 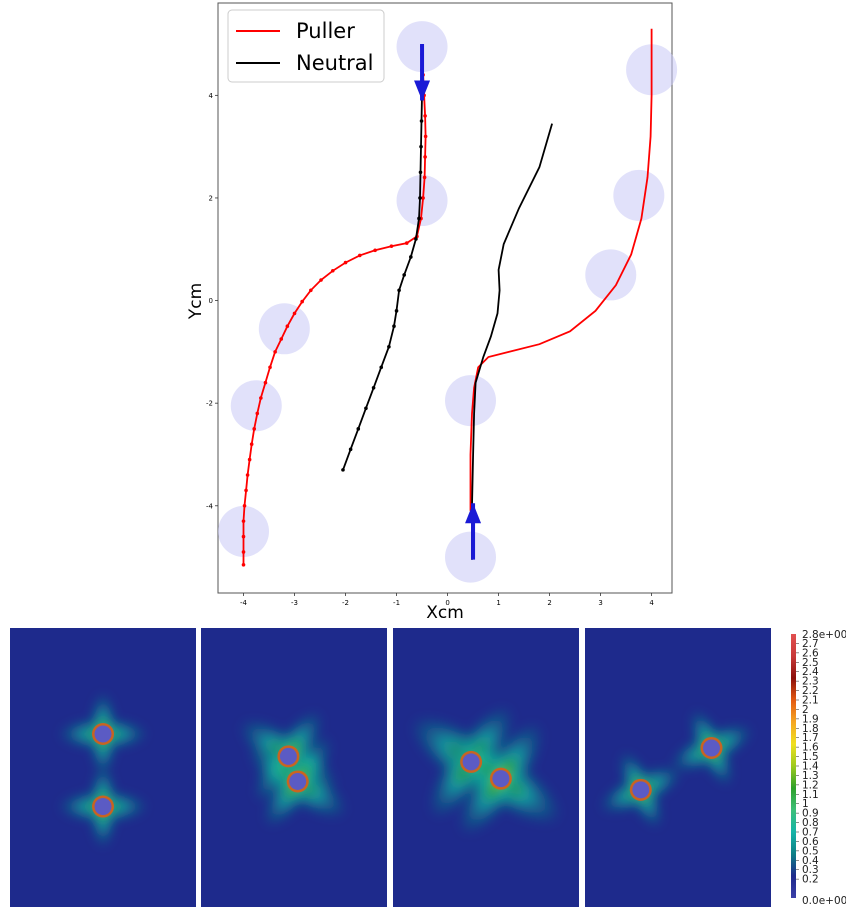 I want to click on y-axis-ticks: -4 -2 0 2 4, so click(x=212, y=301).